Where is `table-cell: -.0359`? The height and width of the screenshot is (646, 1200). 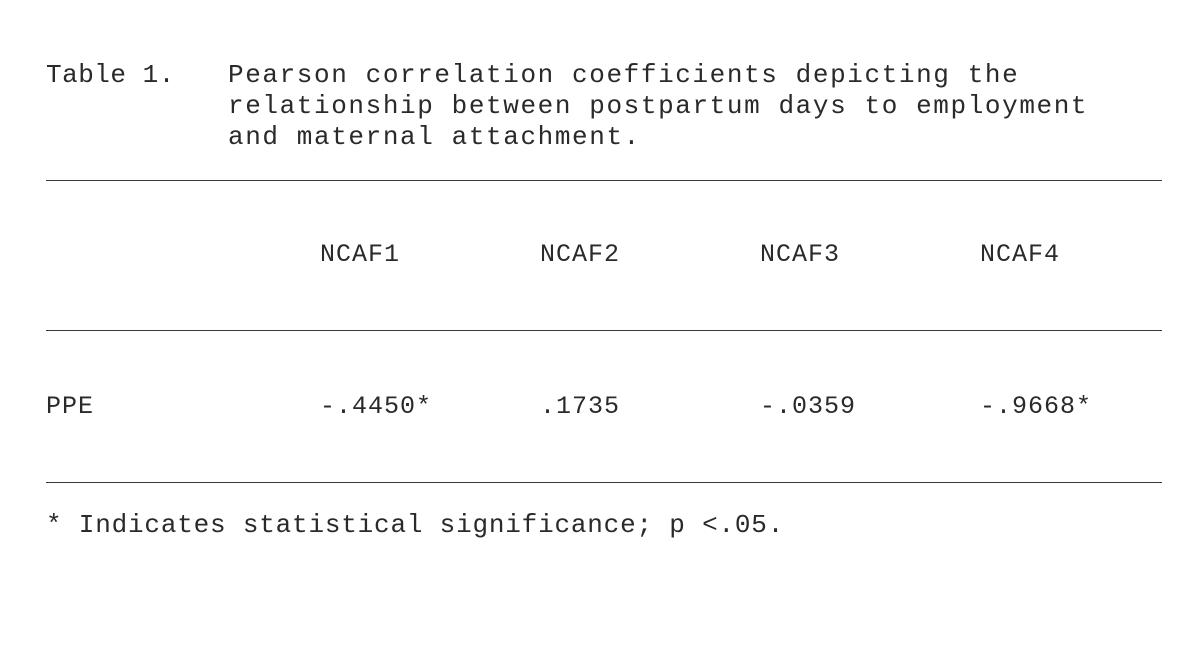 table-cell: -.0359 is located at coordinates (808, 406).